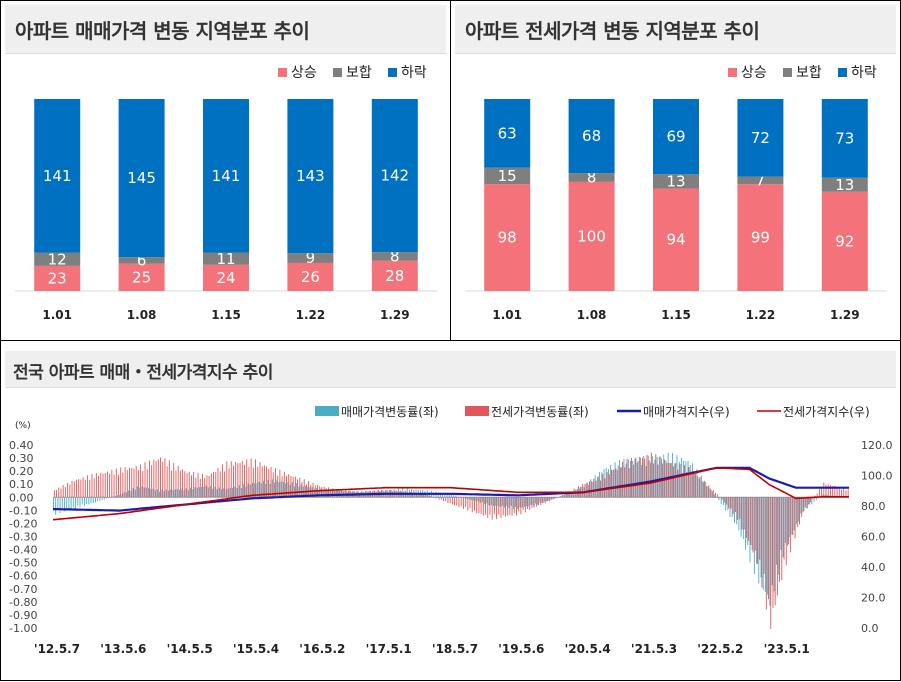 The height and width of the screenshot is (682, 901). Describe the element at coordinates (395, 256) in the screenshot. I see `data-label-1-4: 8` at that location.